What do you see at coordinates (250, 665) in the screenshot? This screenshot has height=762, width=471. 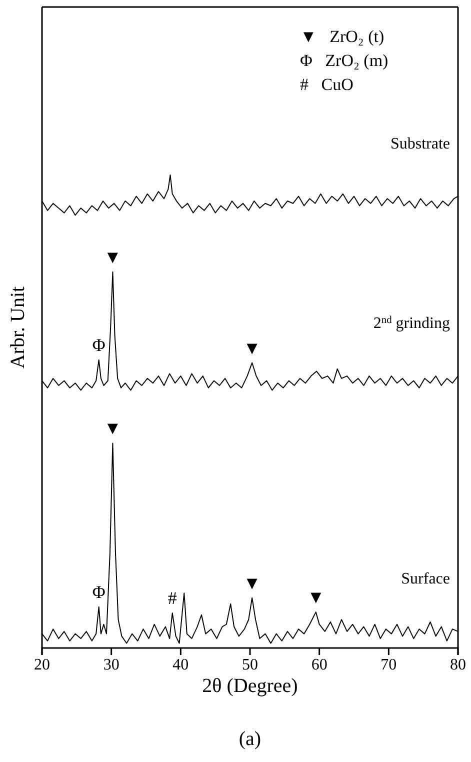 I see `x-tick-label: 50` at bounding box center [250, 665].